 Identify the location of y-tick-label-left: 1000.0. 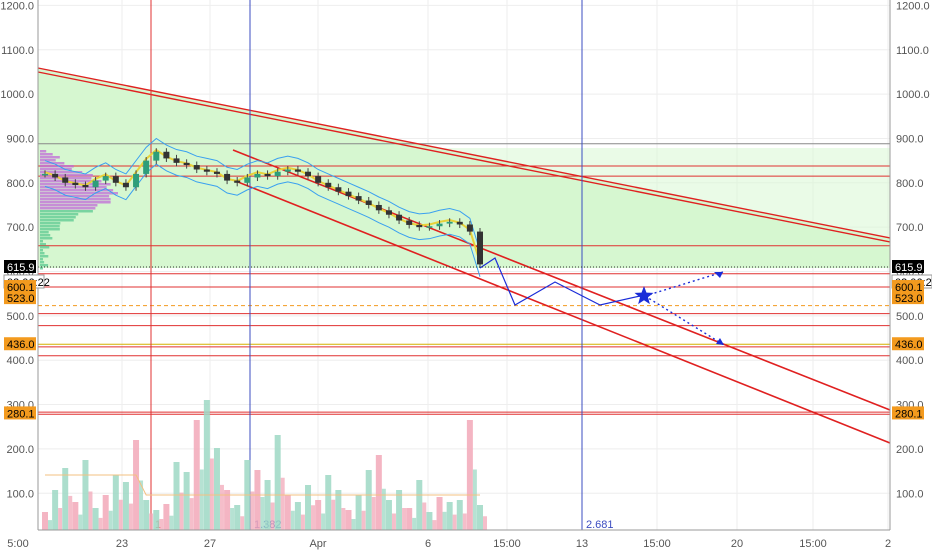
(17, 95).